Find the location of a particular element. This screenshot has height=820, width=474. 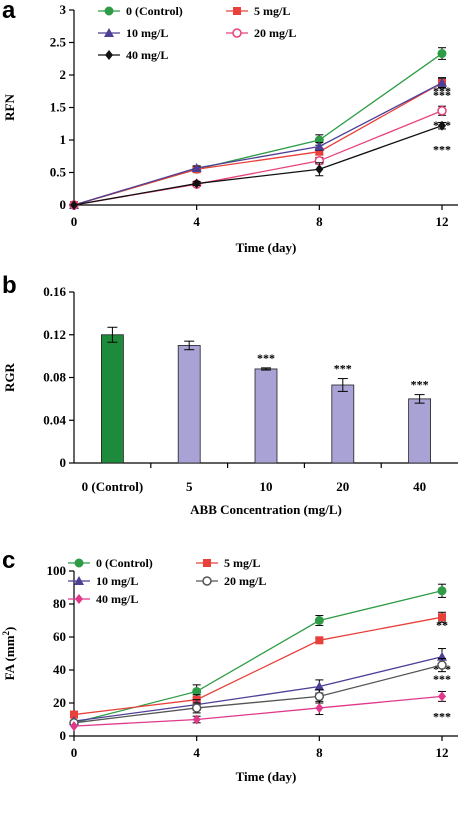

x-tick-label: 0 is located at coordinates (74, 752).